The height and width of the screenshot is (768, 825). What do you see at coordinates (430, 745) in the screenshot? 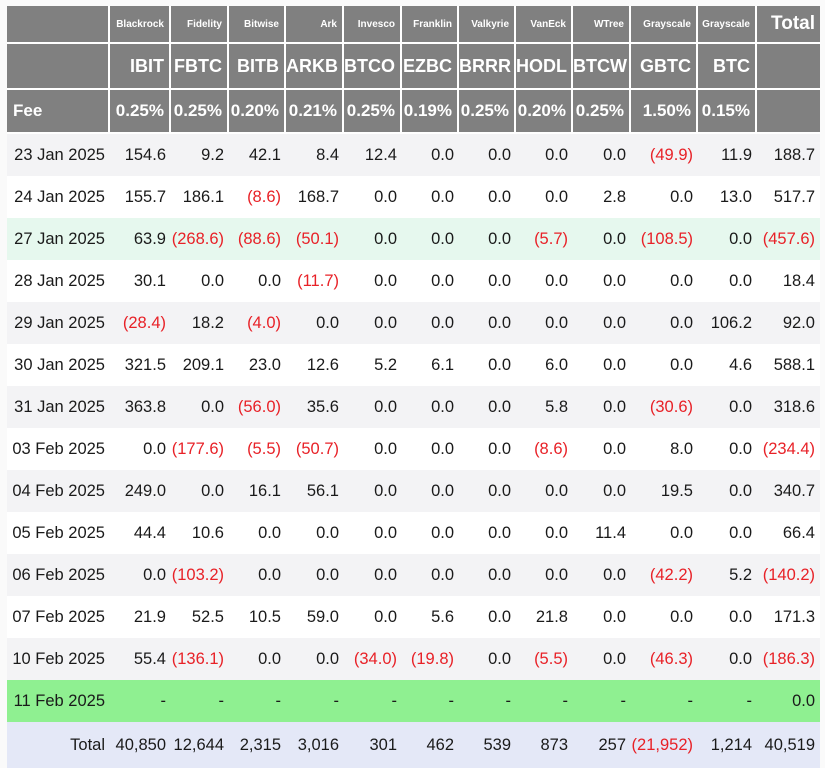
I see `total-value: 462` at bounding box center [430, 745].